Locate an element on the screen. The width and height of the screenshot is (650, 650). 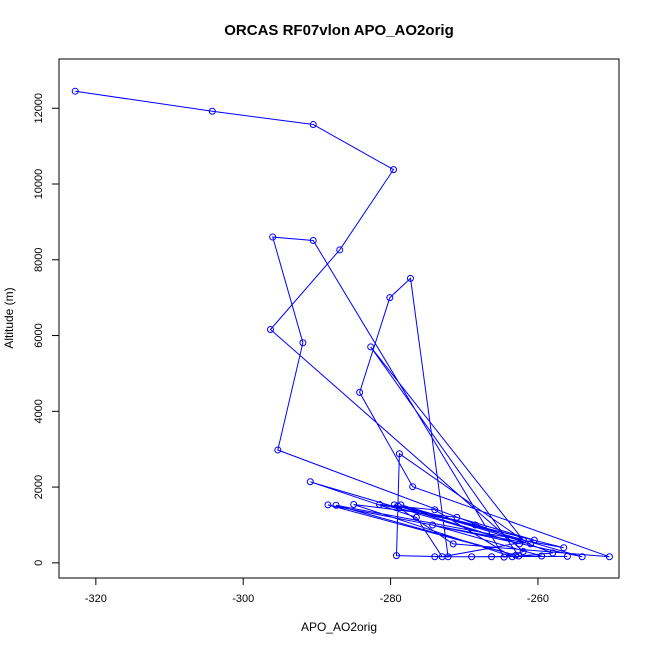
y-tick-label: 4000 is located at coordinates (39, 411).